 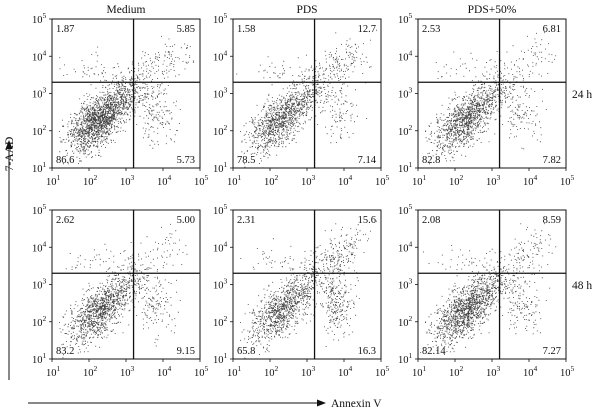 I want to click on column-title: Medium, so click(x=126, y=10).